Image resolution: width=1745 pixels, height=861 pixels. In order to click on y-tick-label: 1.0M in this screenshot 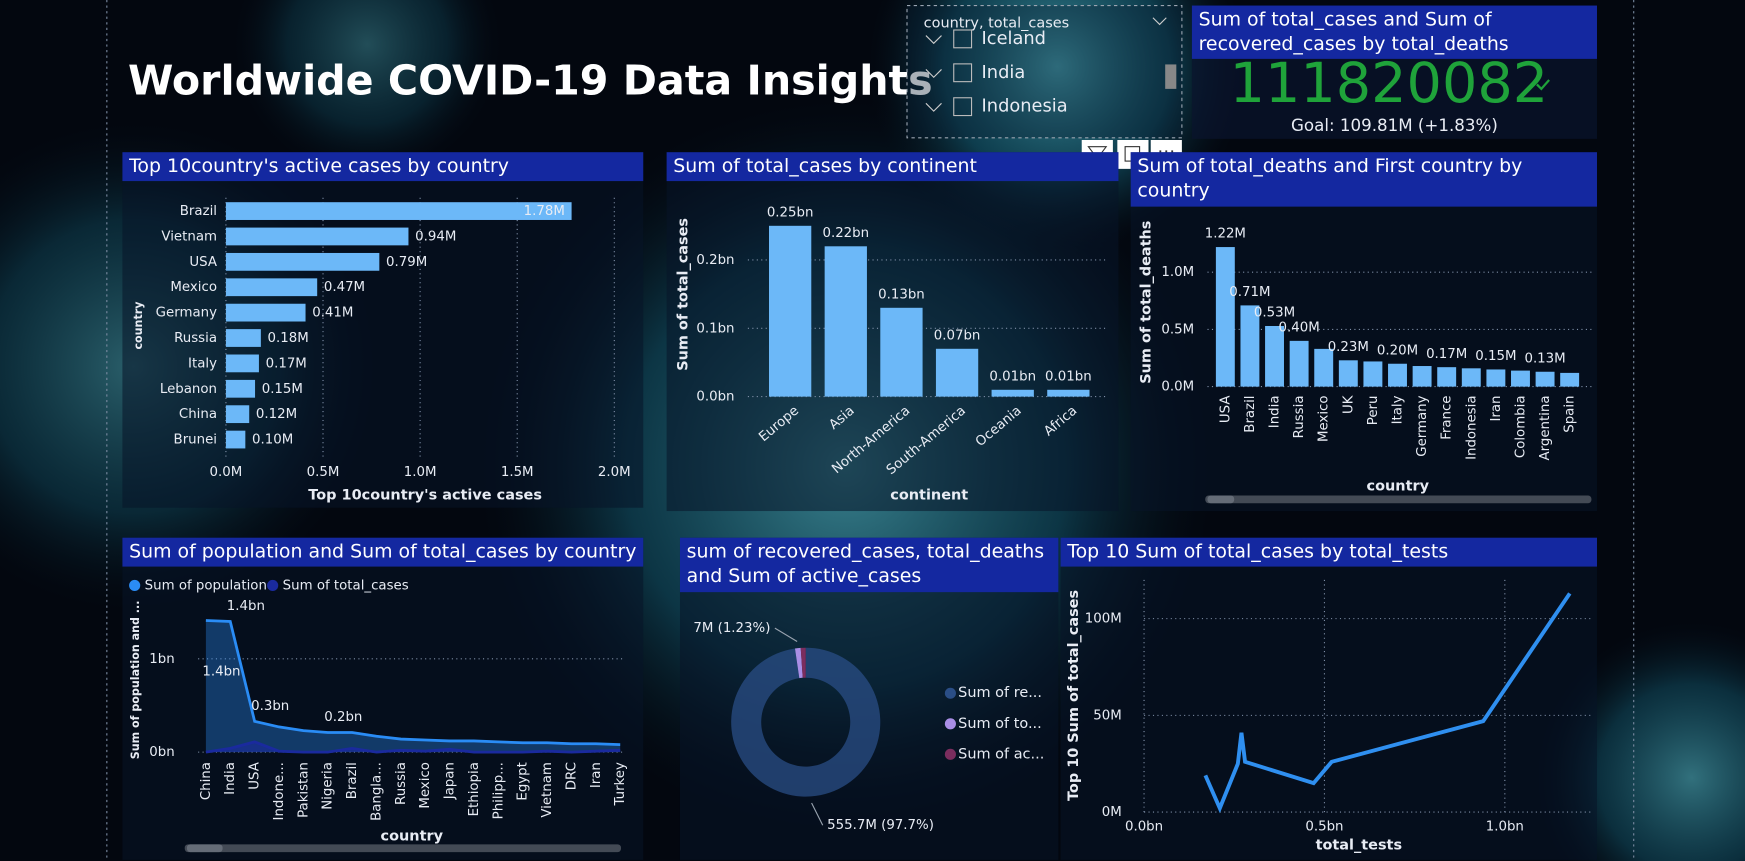, I will do `click(1177, 272)`.